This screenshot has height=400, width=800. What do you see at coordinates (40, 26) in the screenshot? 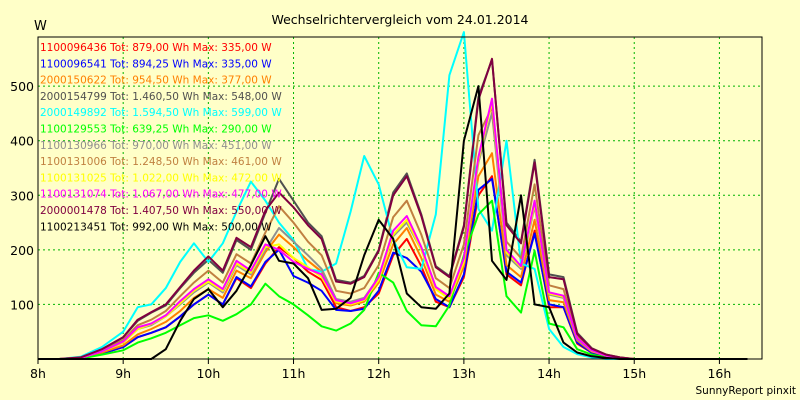
I see `y-axis-unit-label: W` at bounding box center [40, 26].